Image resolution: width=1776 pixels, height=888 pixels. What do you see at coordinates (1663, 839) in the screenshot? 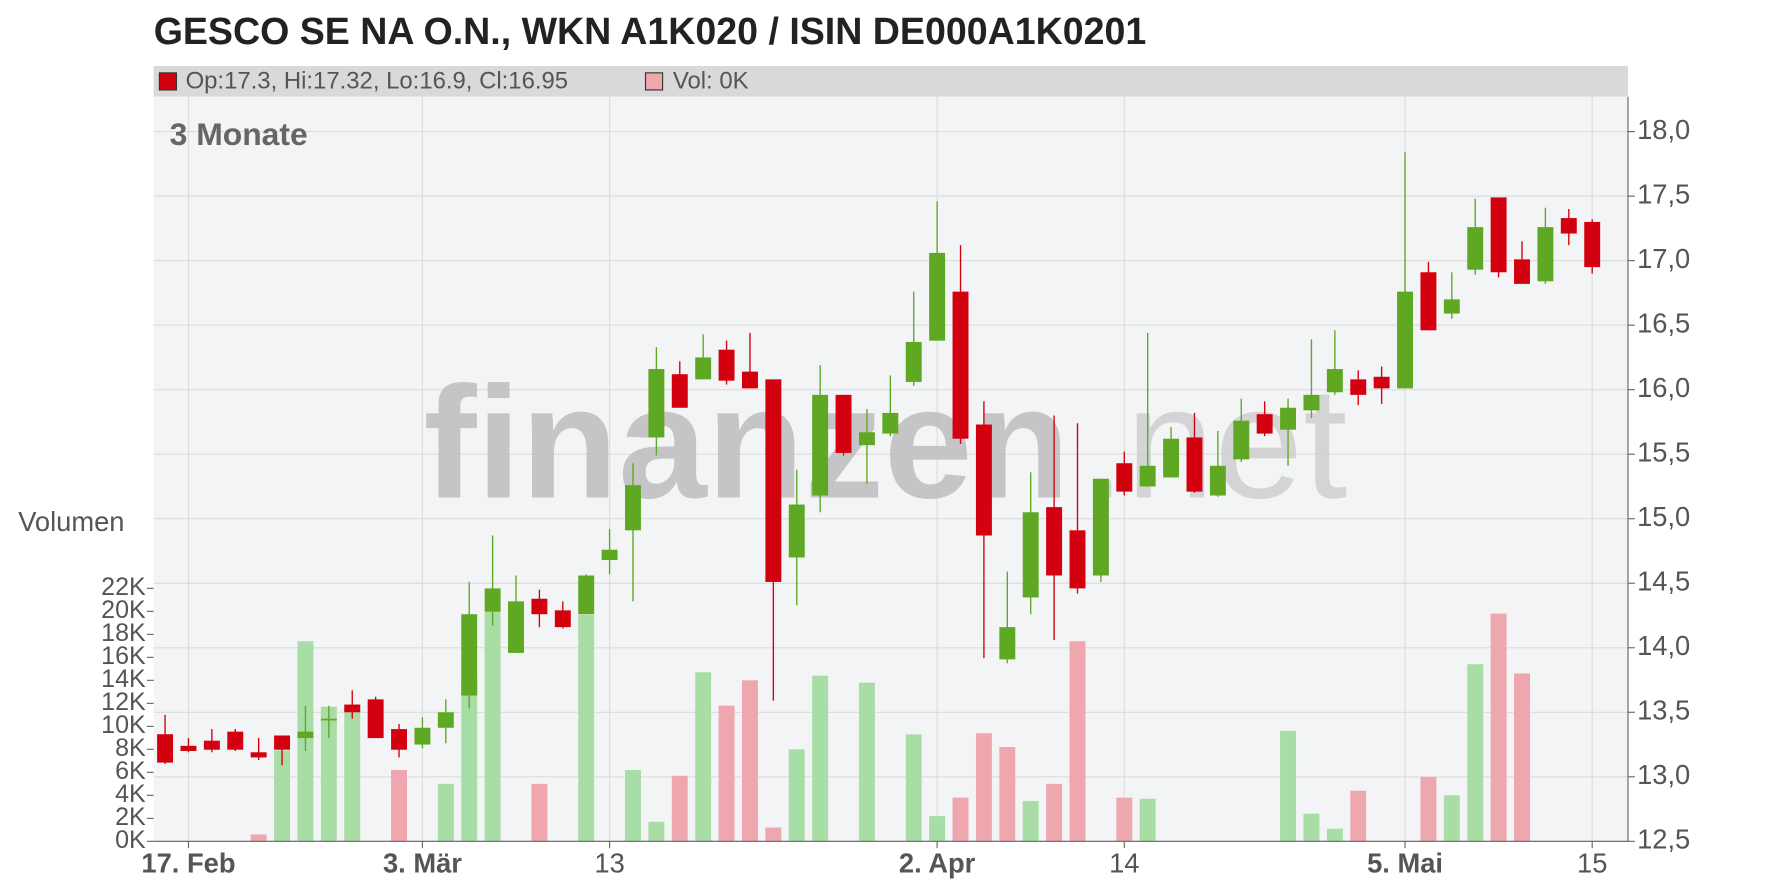
I see `y-tick-label: 12,5` at bounding box center [1663, 839].